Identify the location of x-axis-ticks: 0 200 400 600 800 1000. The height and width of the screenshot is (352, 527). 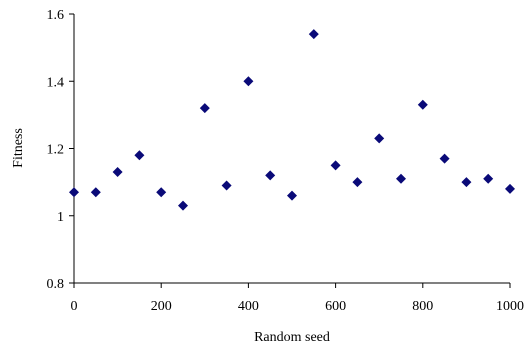
(297, 298).